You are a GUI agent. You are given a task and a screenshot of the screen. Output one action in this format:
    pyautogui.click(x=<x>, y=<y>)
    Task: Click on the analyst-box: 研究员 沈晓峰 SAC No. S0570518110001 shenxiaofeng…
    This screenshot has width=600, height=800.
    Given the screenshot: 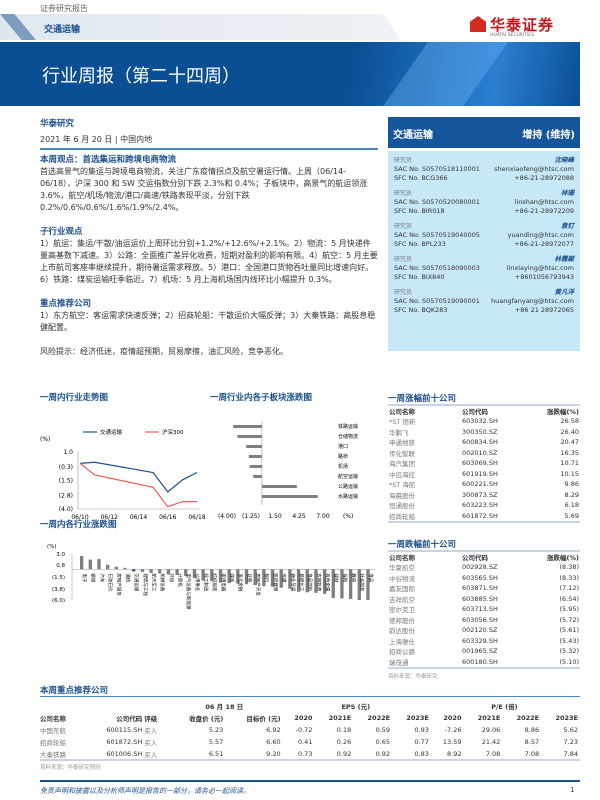 What is the action you would take?
    pyautogui.click(x=484, y=251)
    